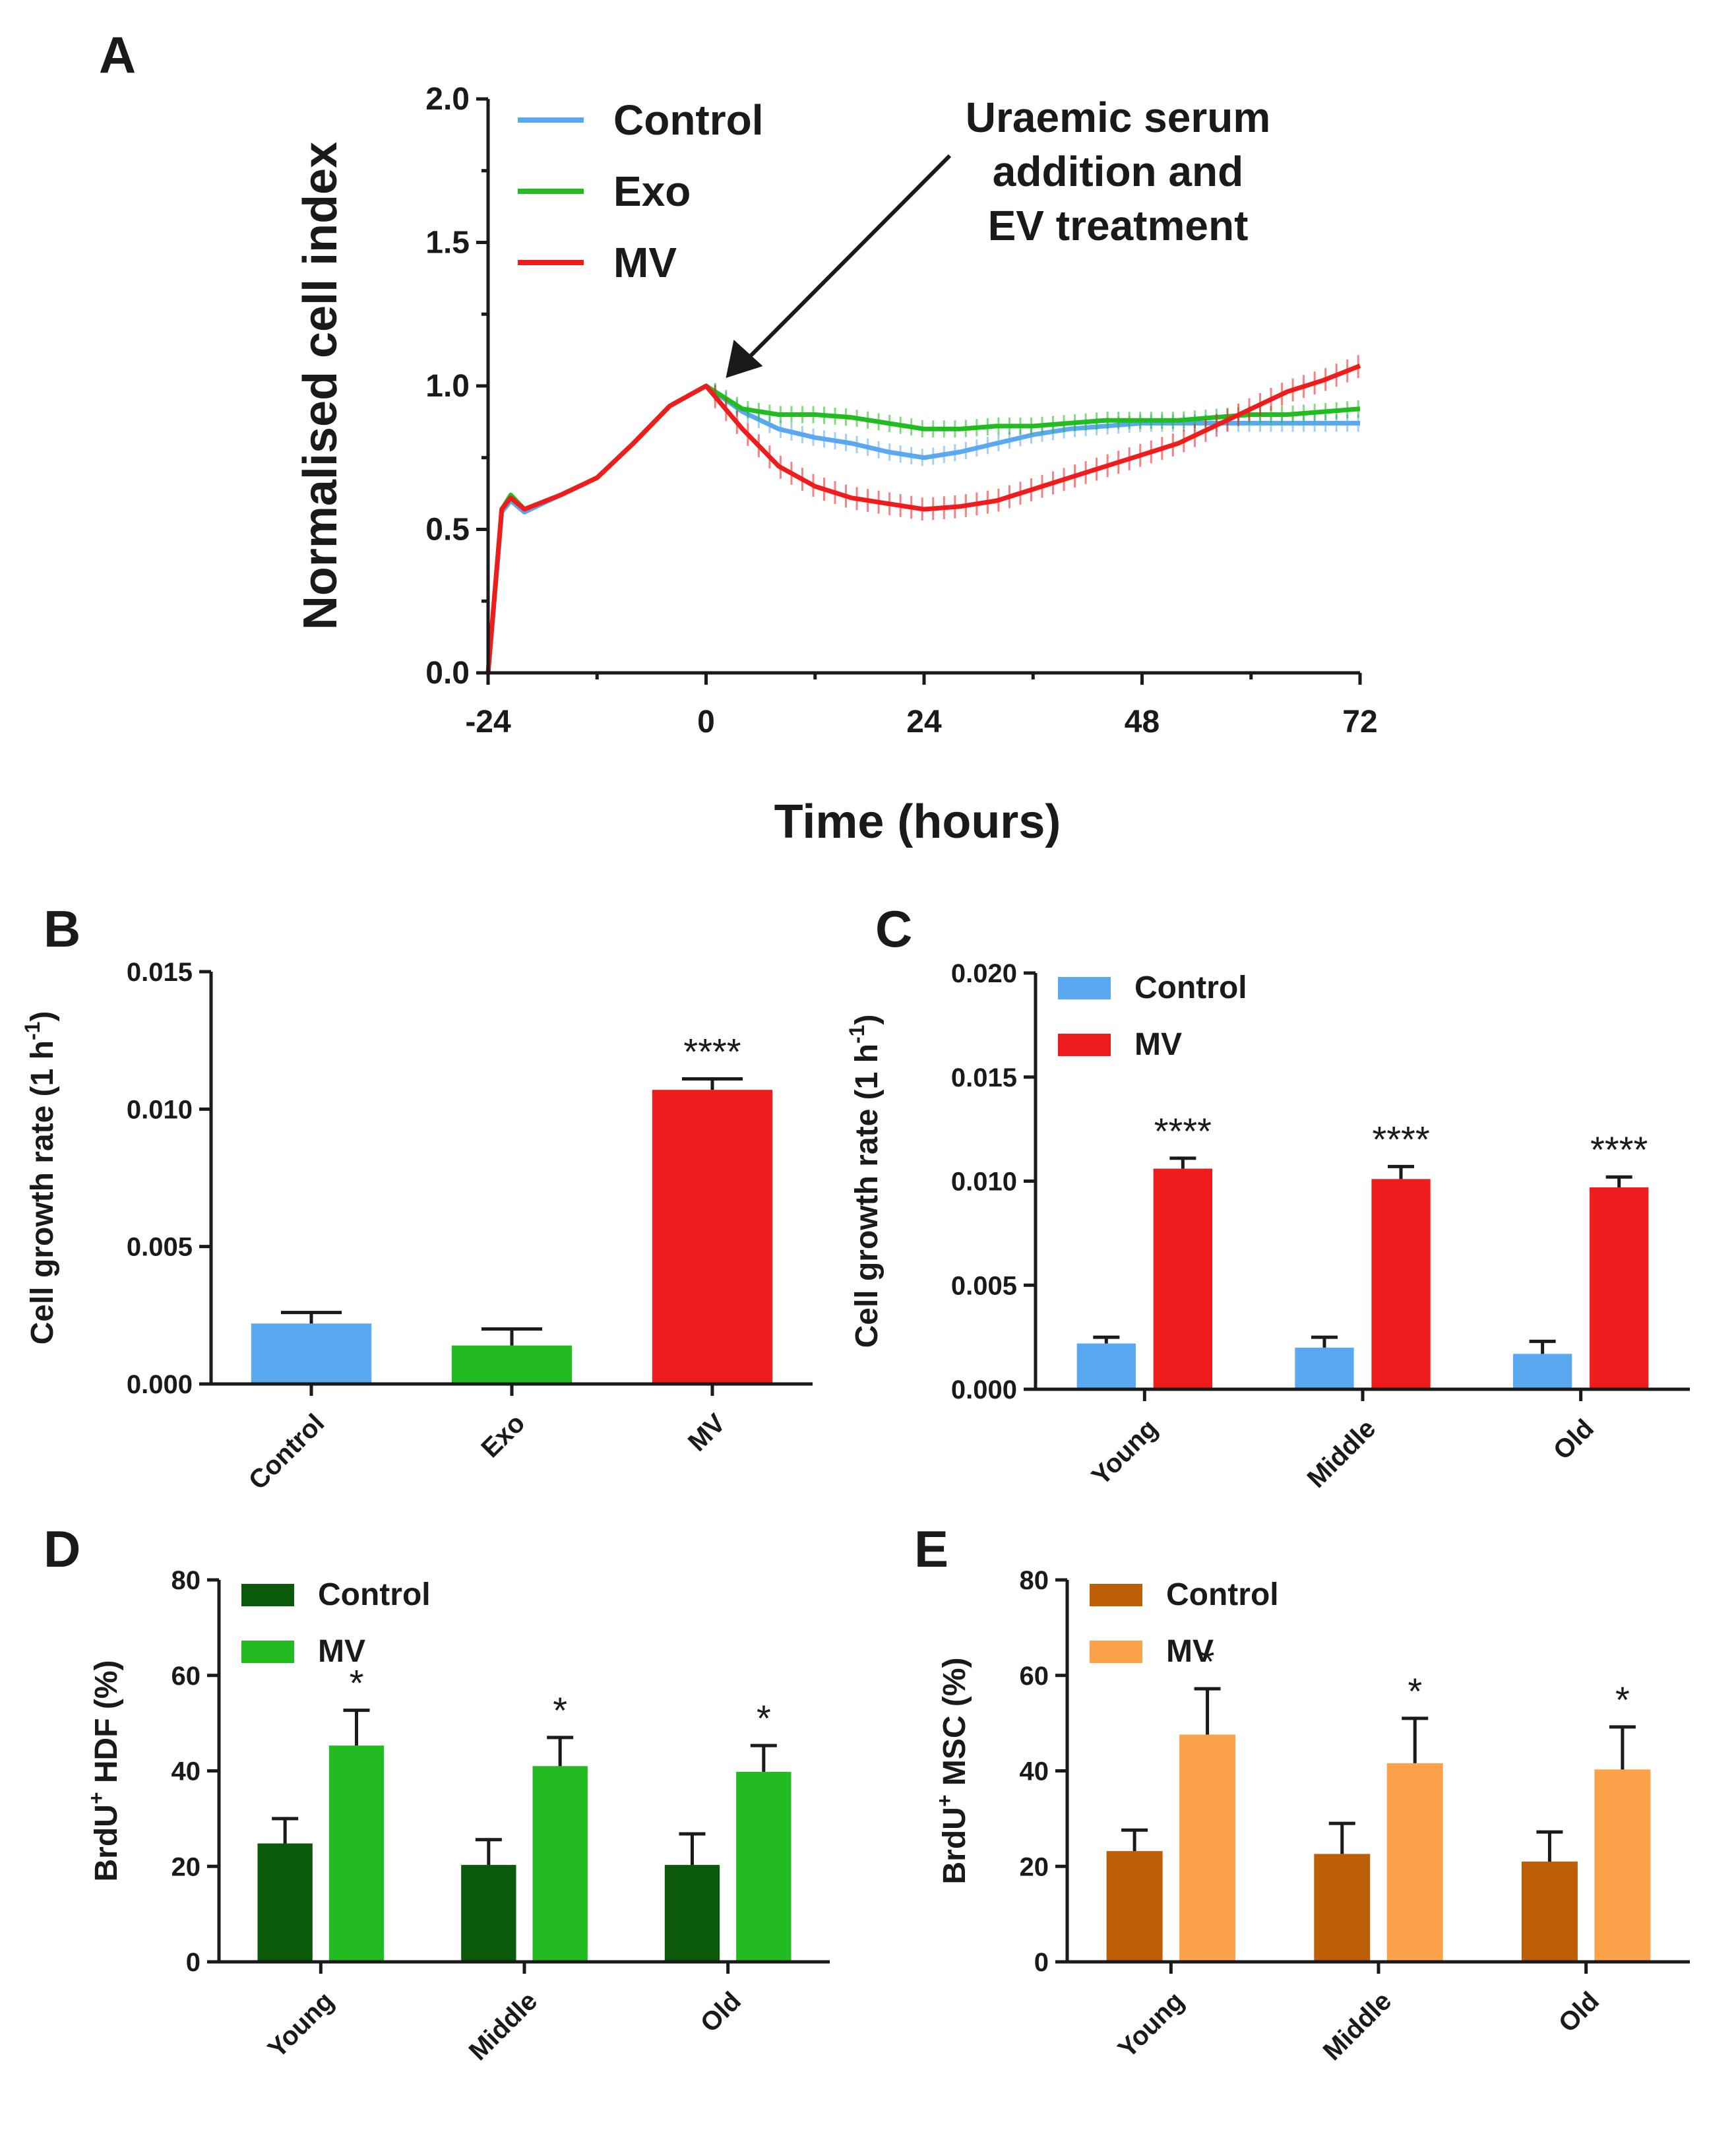 This screenshot has height=2136, width=1736. What do you see at coordinates (652, 191) in the screenshot?
I see `legend-label-exo: Exo` at bounding box center [652, 191].